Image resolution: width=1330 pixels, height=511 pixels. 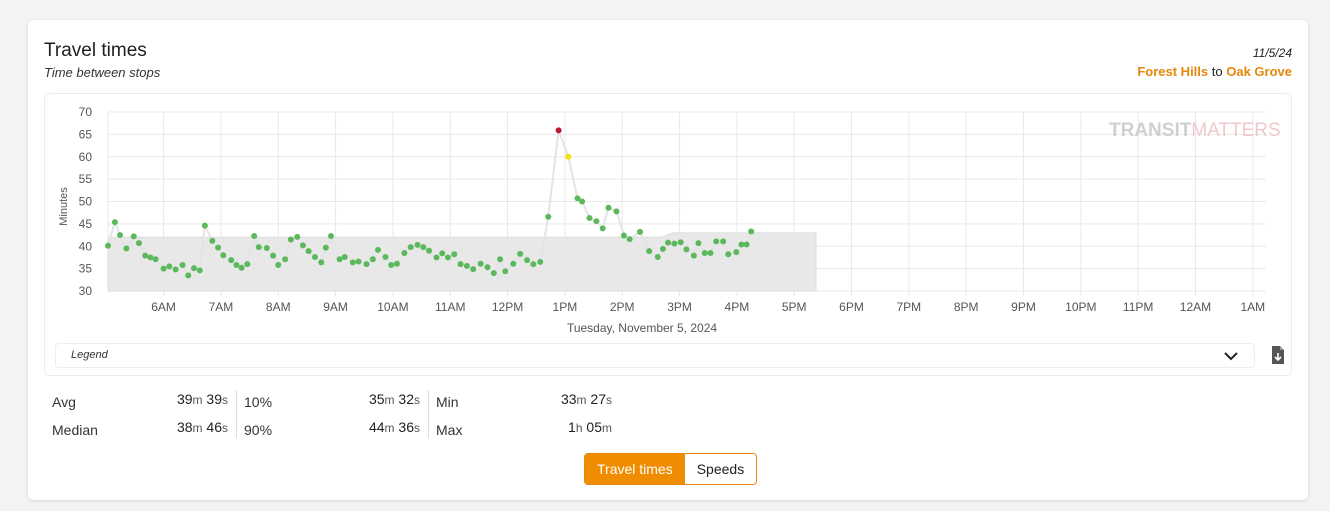 I want to click on travel-times-button: Travel times, so click(x=635, y=469).